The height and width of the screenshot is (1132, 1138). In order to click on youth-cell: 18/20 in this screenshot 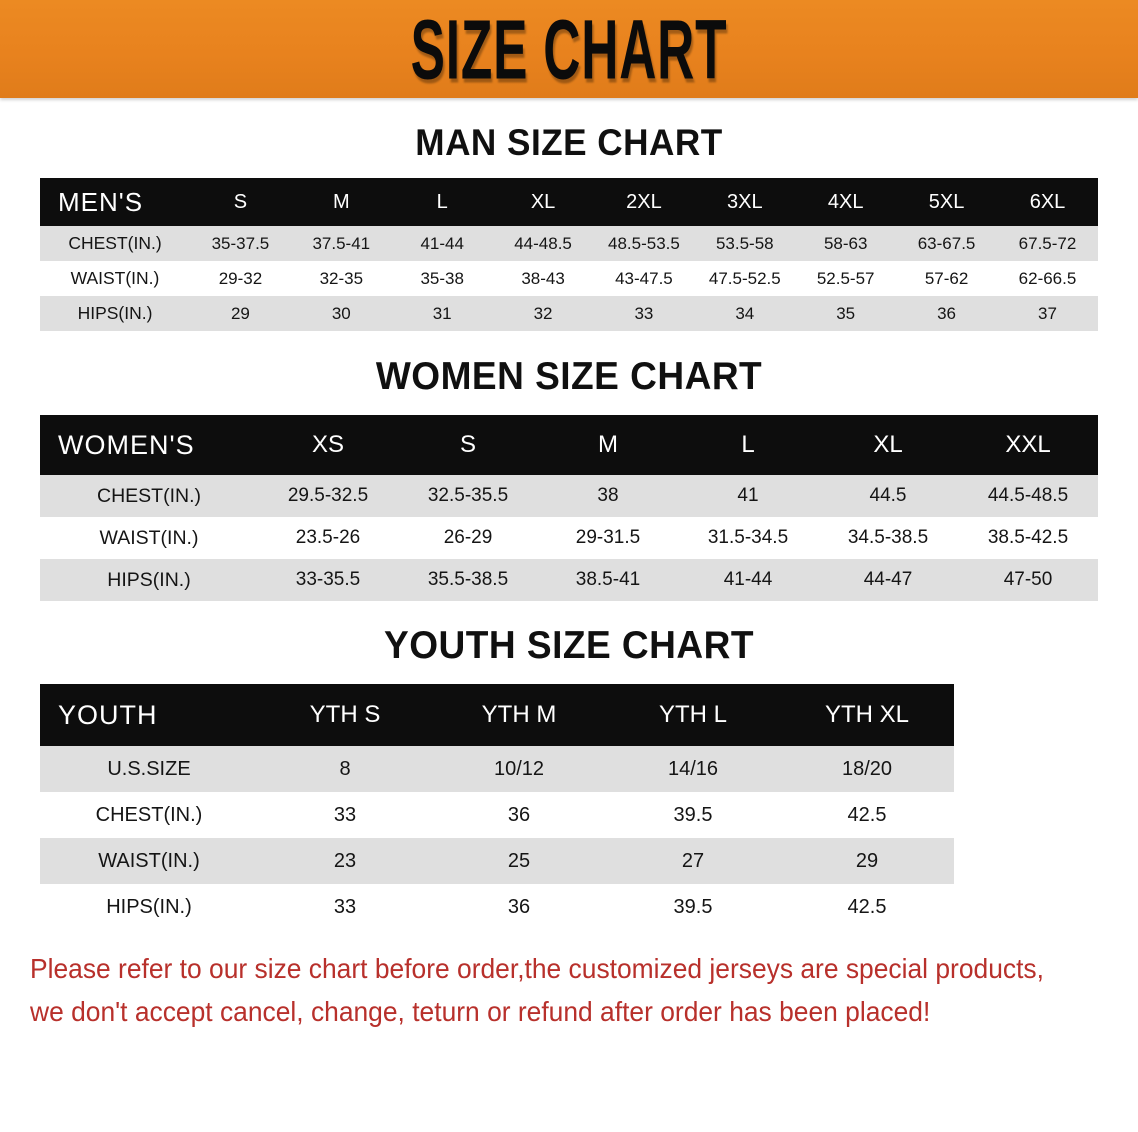, I will do `click(867, 769)`.